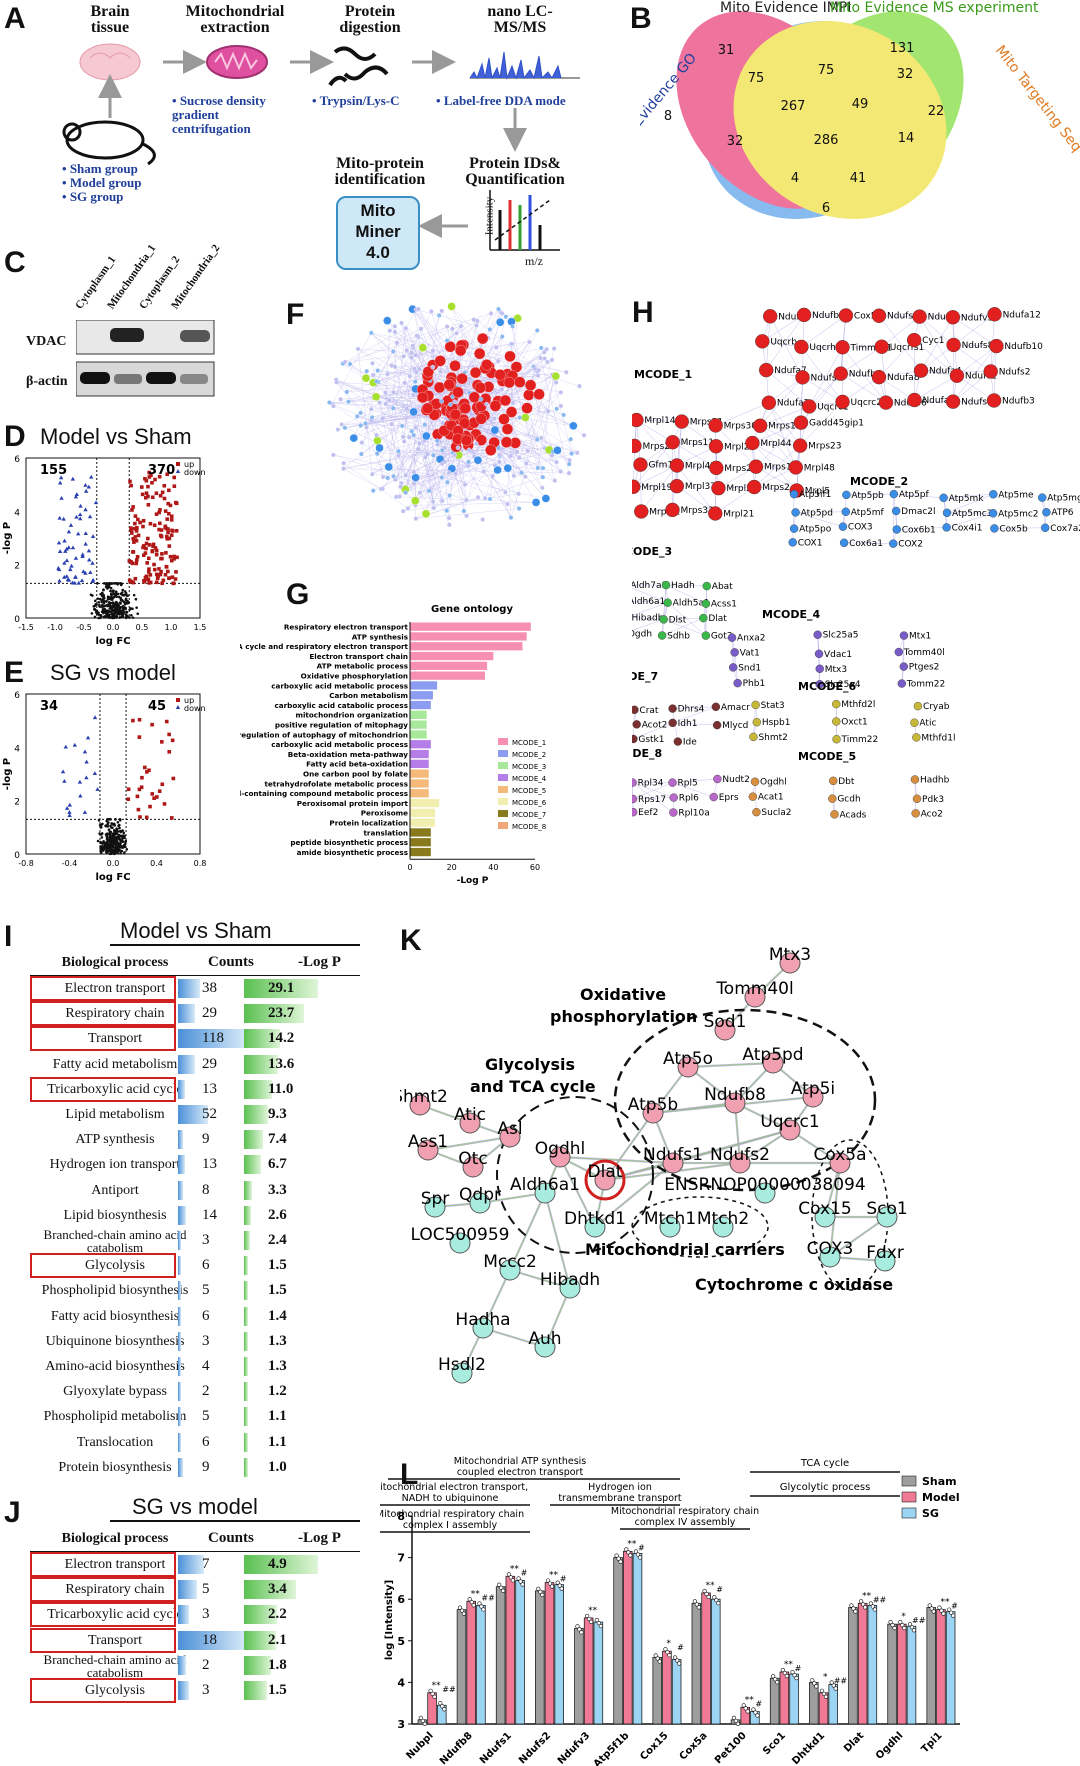 Image resolution: width=1080 pixels, height=1766 pixels. What do you see at coordinates (103, 1690) in the screenshot?
I see `highlight-box` at bounding box center [103, 1690].